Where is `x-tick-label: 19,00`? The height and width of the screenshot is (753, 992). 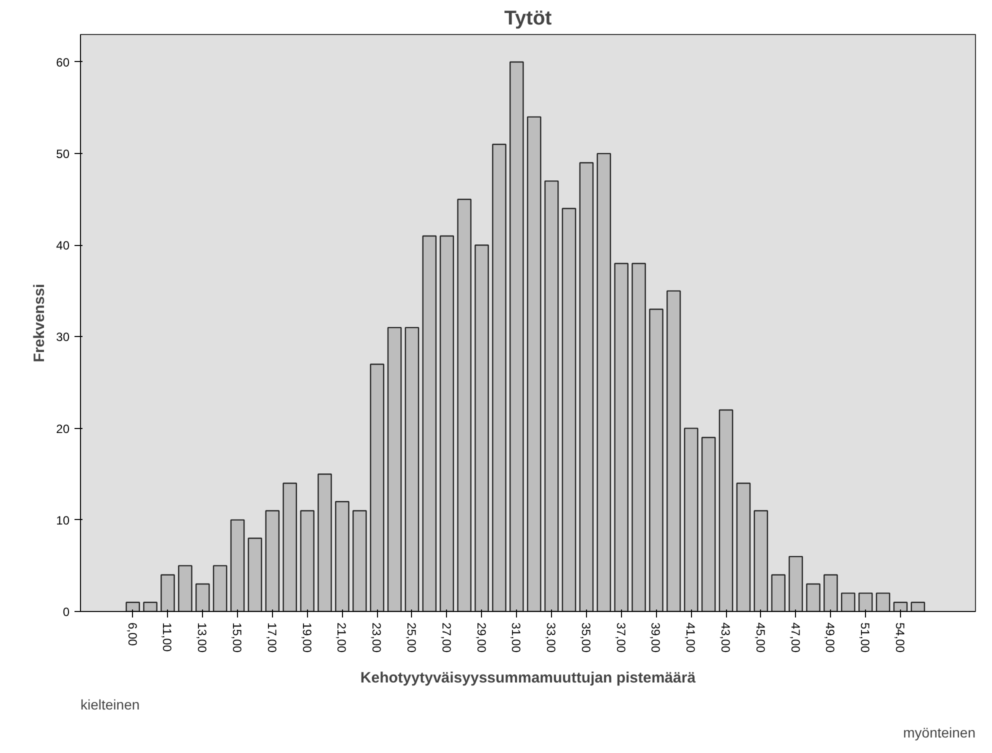
x-tick-label: 19,00 is located at coordinates (307, 637).